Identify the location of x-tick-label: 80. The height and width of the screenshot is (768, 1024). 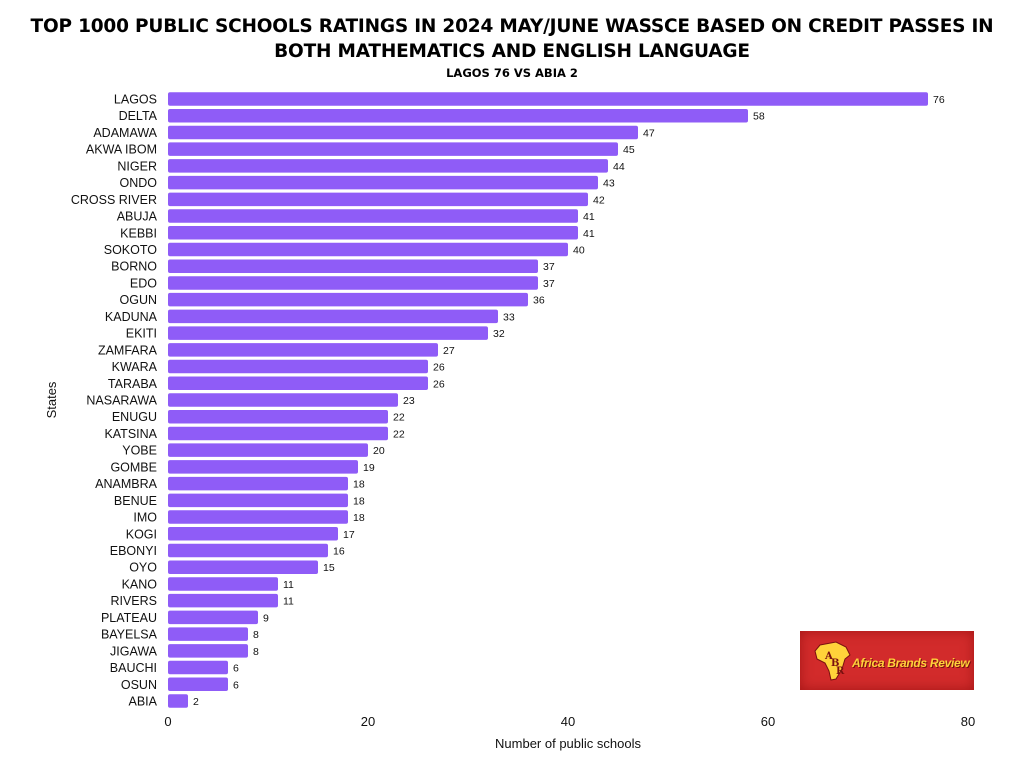
(968, 721).